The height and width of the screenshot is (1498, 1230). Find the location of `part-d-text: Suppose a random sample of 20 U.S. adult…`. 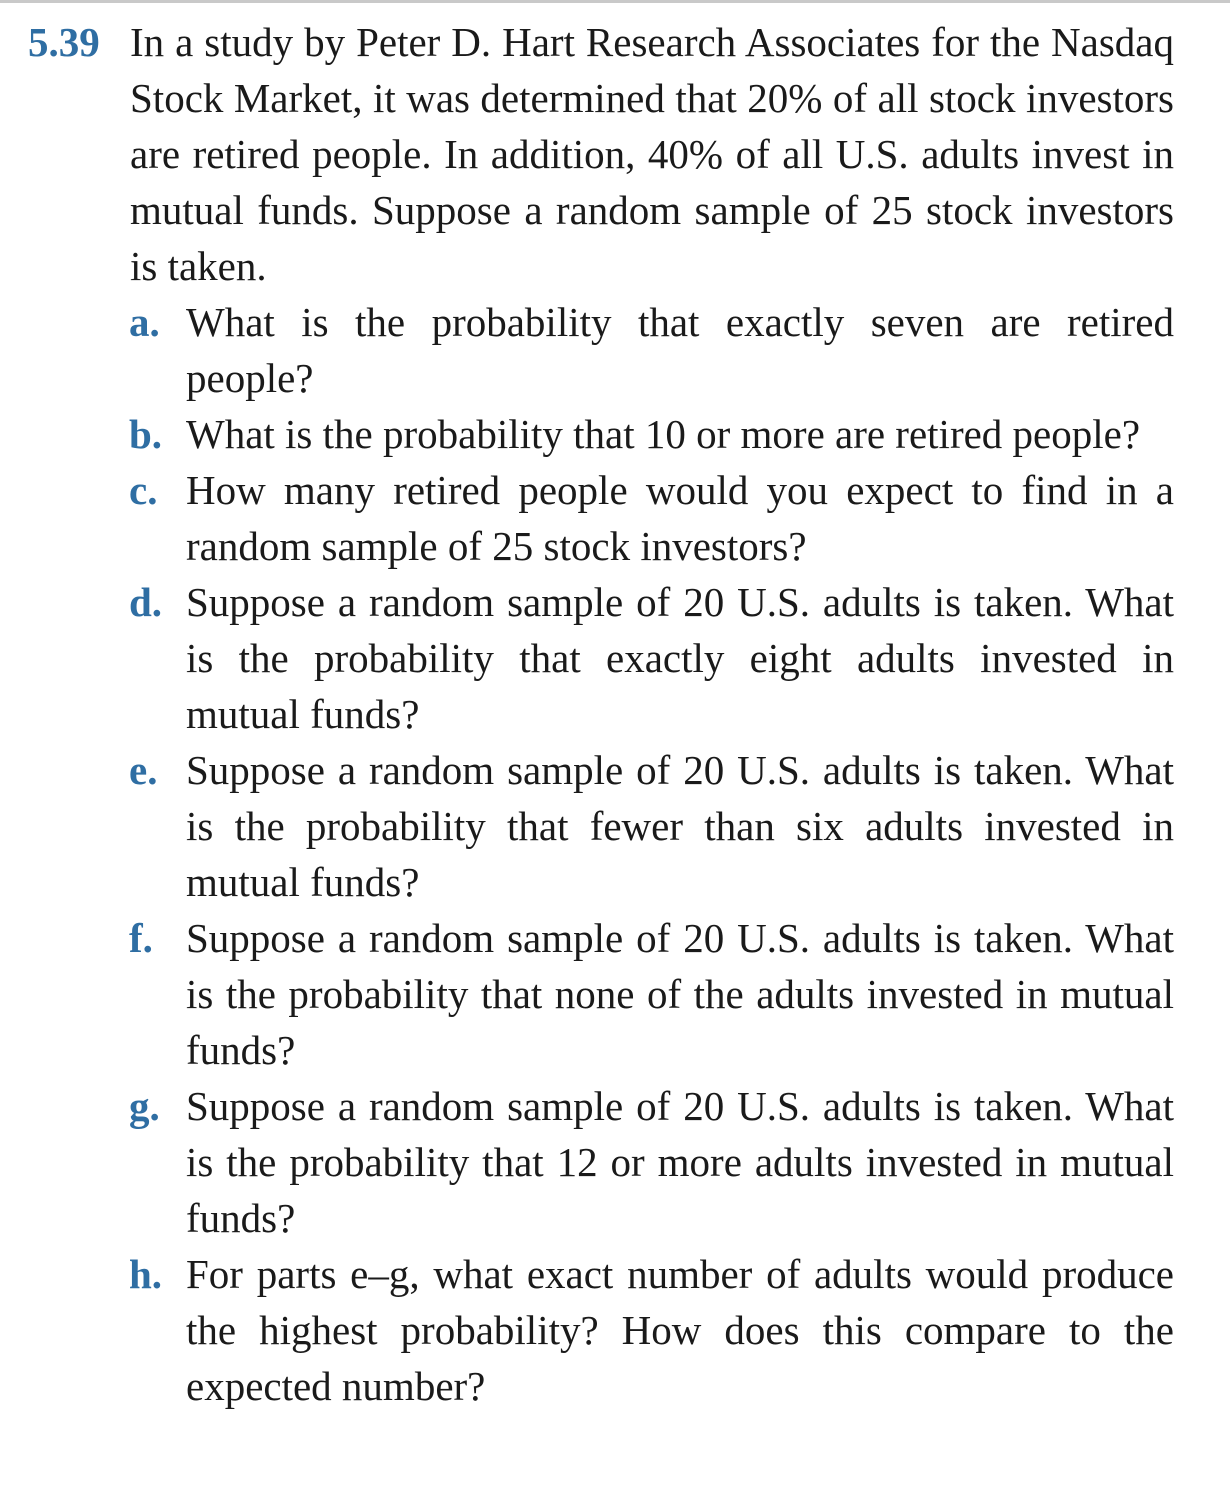

part-d-text: Suppose a random sample of 20 U.S. adult… is located at coordinates (680, 658).